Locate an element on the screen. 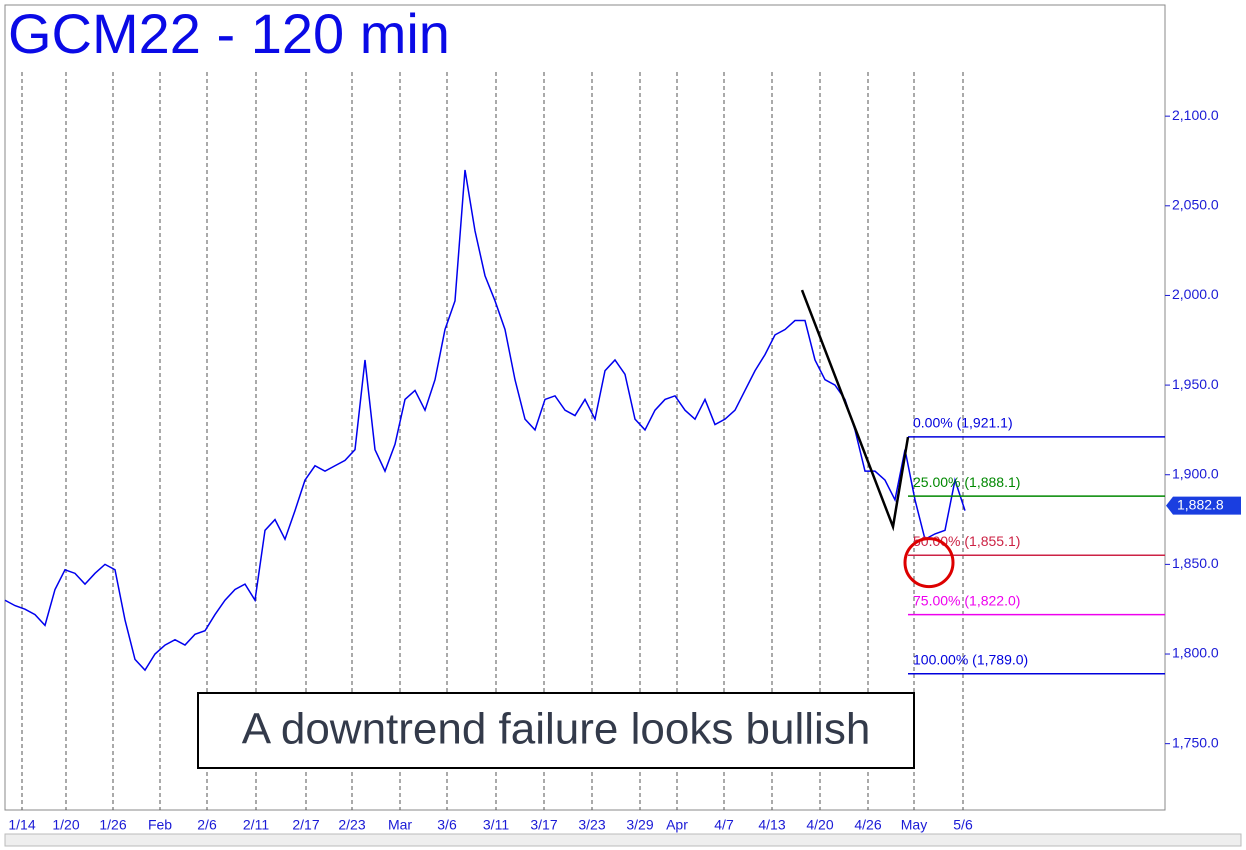 Image resolution: width=1246 pixels, height=850 pixels. y-tick-label: 1,900.0 is located at coordinates (1195, 473).